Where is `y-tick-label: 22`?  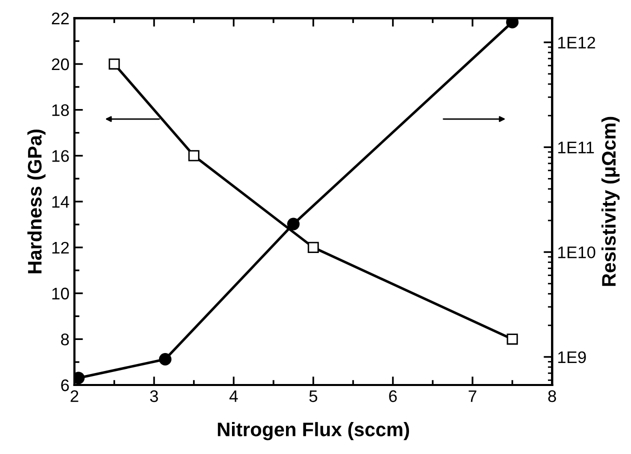
y-tick-label: 22 is located at coordinates (60, 18).